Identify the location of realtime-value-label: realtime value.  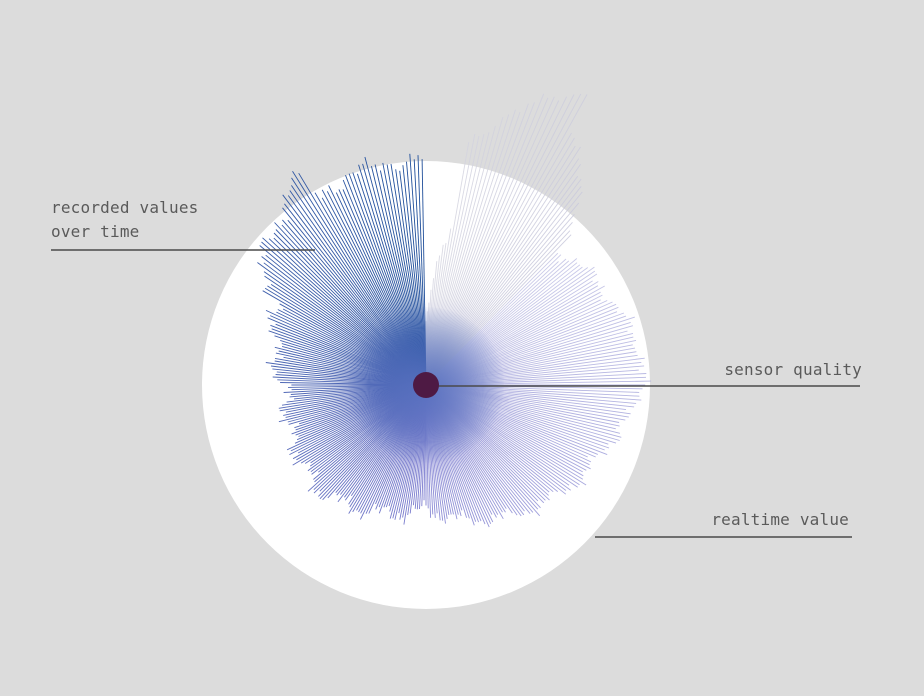
(780, 519).